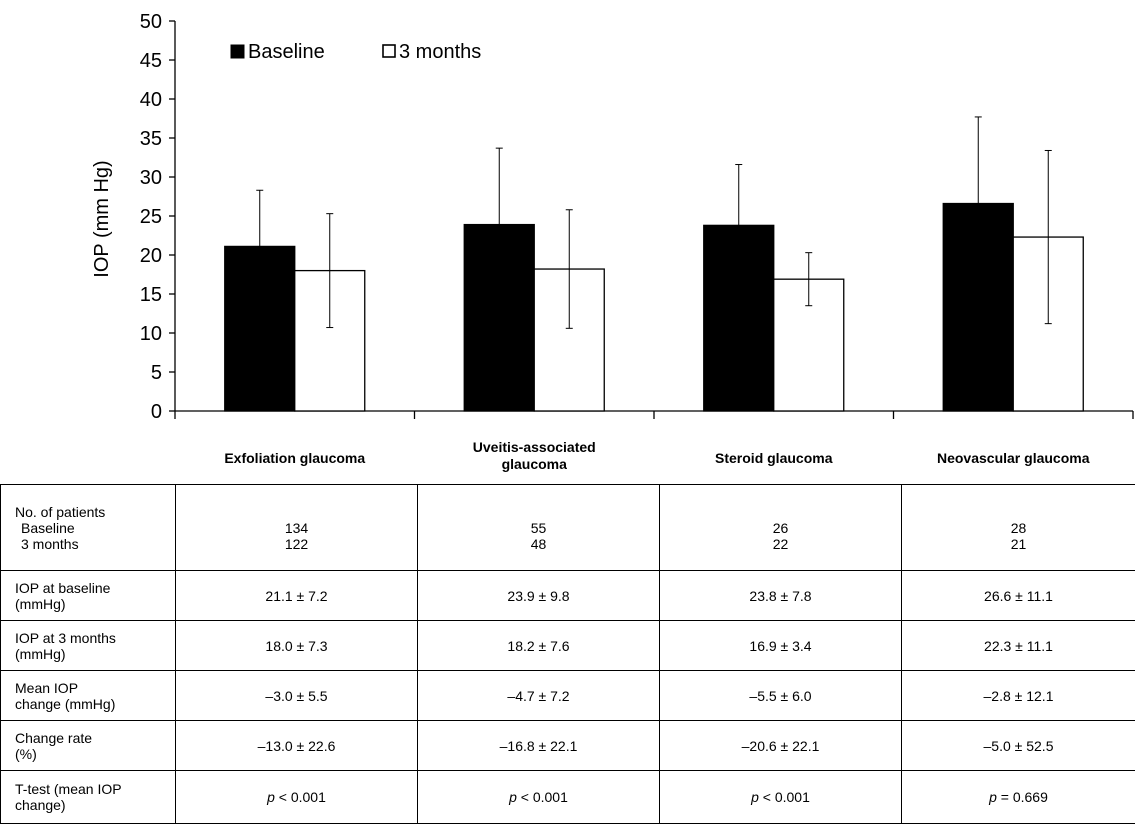  I want to click on category-label: Uveitis-associated glaucoma, so click(534, 455).